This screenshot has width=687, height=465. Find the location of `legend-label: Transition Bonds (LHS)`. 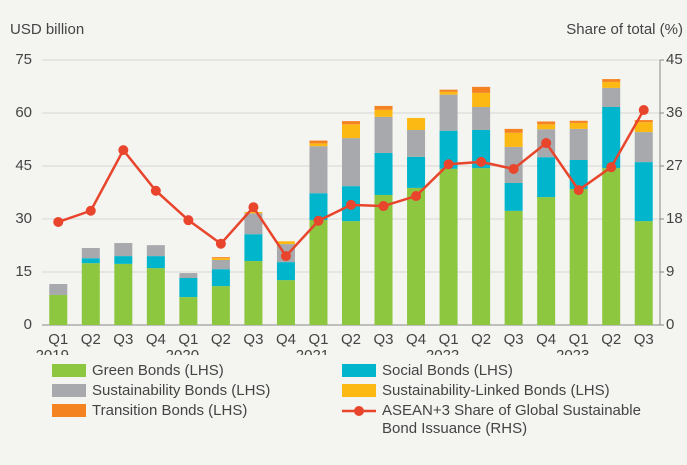

legend-label: Transition Bonds (LHS) is located at coordinates (170, 410).